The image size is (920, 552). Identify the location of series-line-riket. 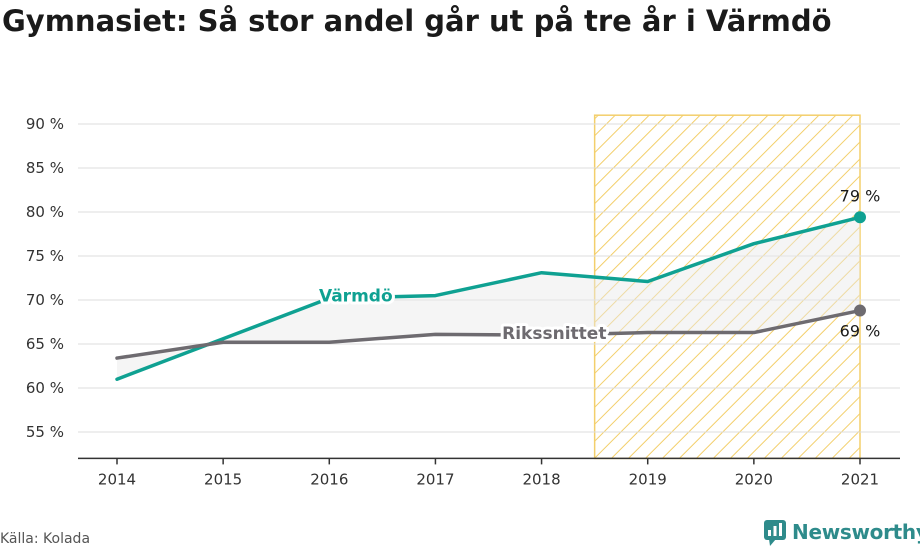
(488, 334).